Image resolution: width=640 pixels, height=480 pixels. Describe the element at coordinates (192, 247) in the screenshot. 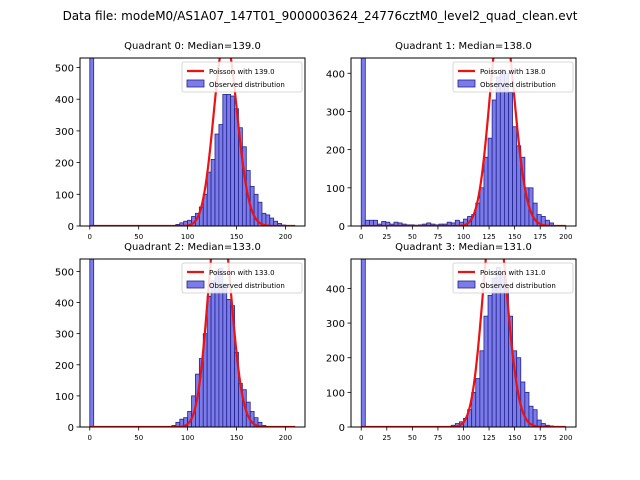

I see `subplot-title: Quadrant 2: Median=133.0` at that location.